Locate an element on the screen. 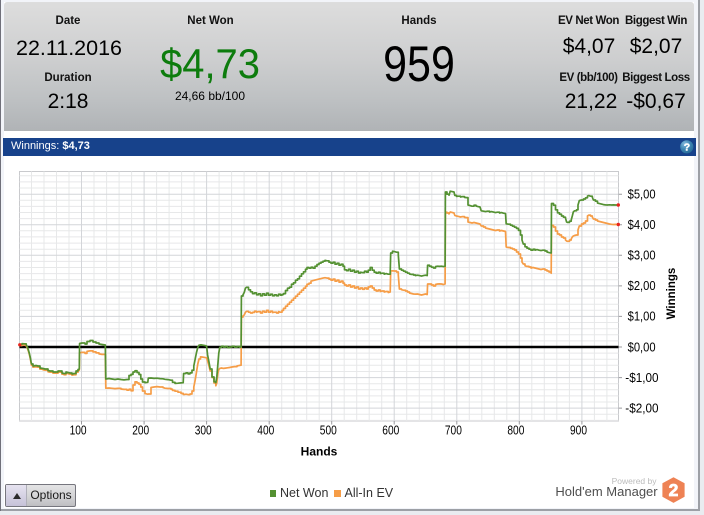 This screenshot has width=704, height=515. svg-text: 700 is located at coordinates (453, 430).